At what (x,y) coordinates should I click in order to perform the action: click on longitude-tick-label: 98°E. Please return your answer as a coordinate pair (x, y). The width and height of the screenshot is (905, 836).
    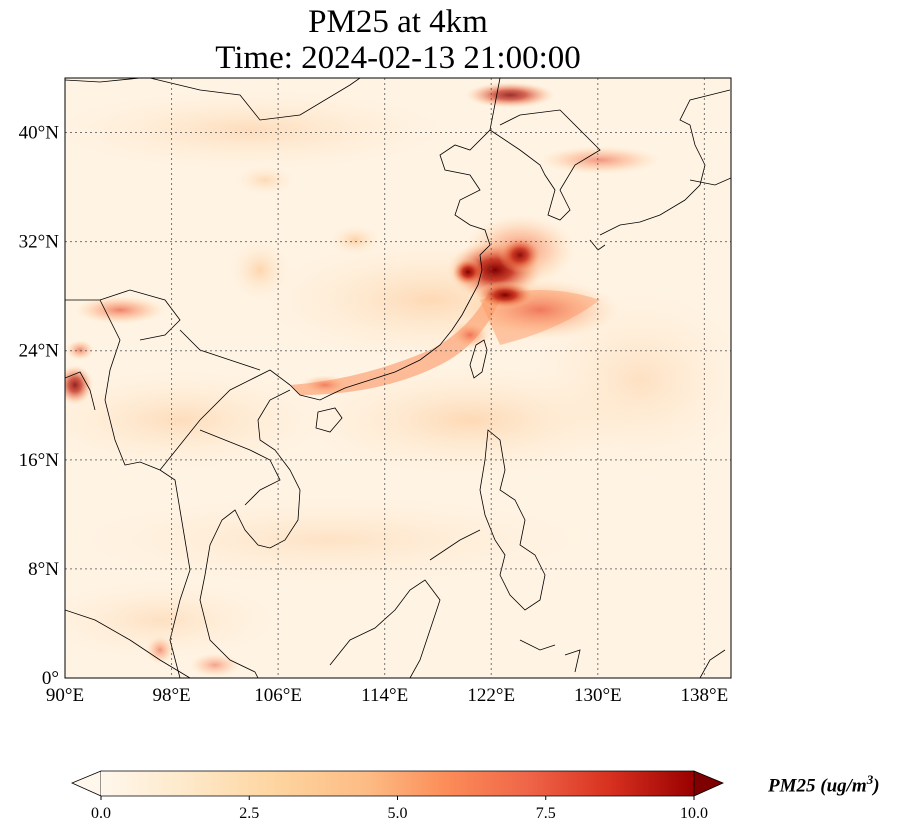
    Looking at the image, I should click on (171, 695).